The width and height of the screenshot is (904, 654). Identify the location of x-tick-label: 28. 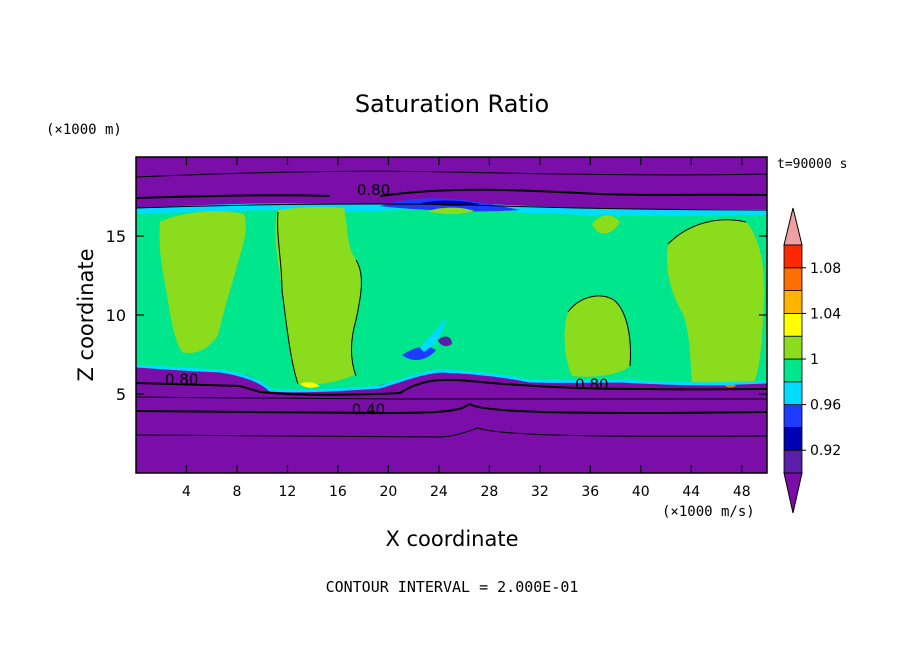
(489, 492).